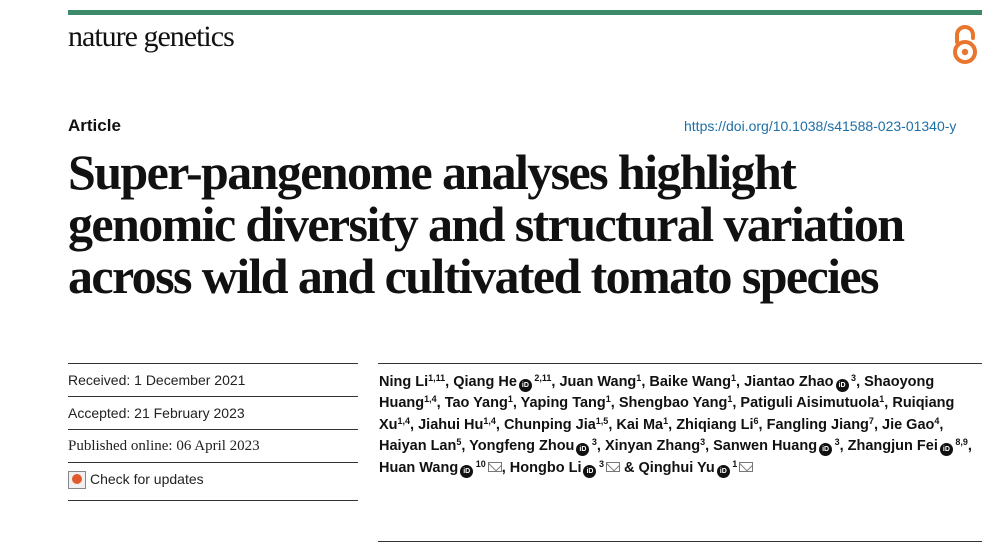  I want to click on author-name: Haiyan Lan5, so click(420, 446).